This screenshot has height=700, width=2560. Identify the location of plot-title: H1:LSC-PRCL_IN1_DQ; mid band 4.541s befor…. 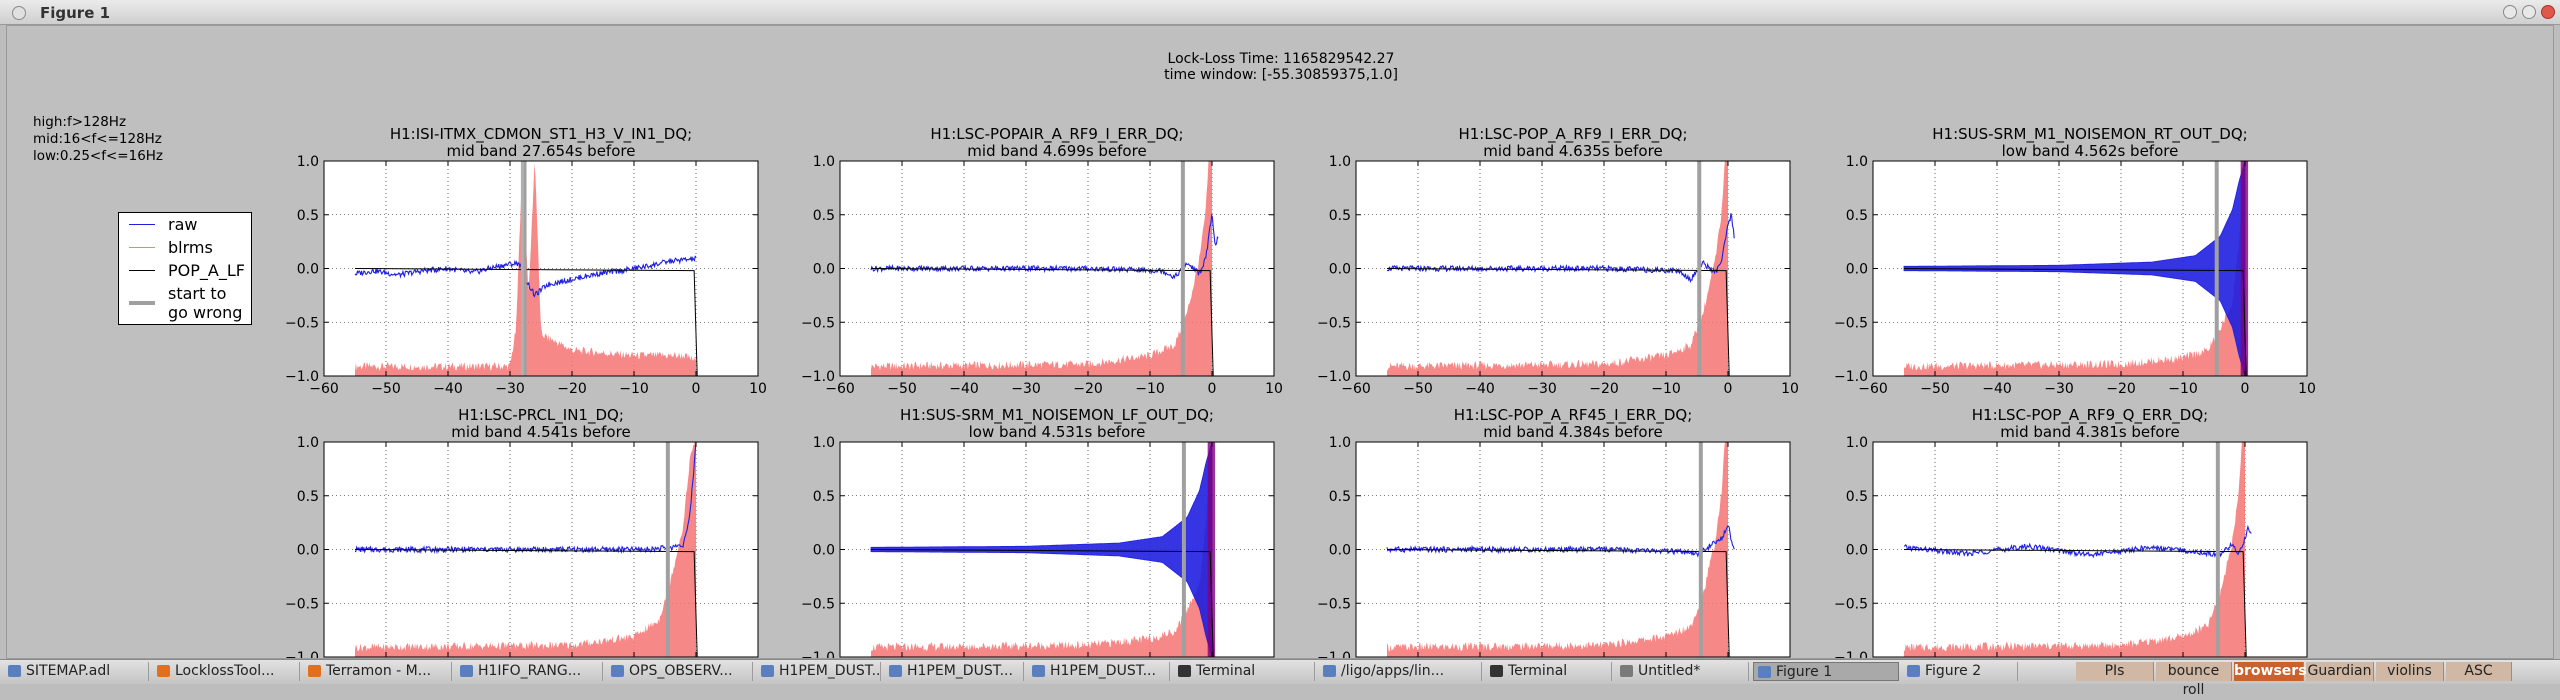
(541, 424).